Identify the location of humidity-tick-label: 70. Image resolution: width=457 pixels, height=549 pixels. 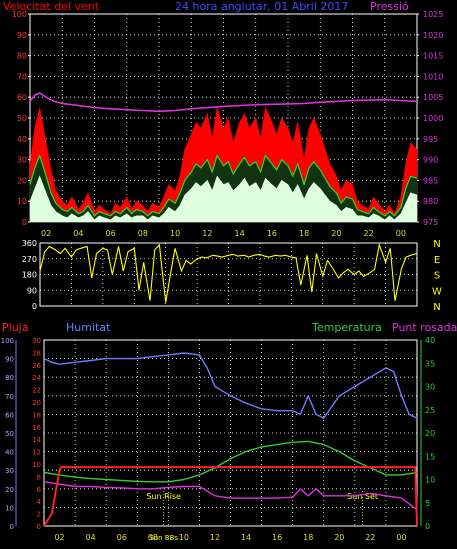
(9, 397).